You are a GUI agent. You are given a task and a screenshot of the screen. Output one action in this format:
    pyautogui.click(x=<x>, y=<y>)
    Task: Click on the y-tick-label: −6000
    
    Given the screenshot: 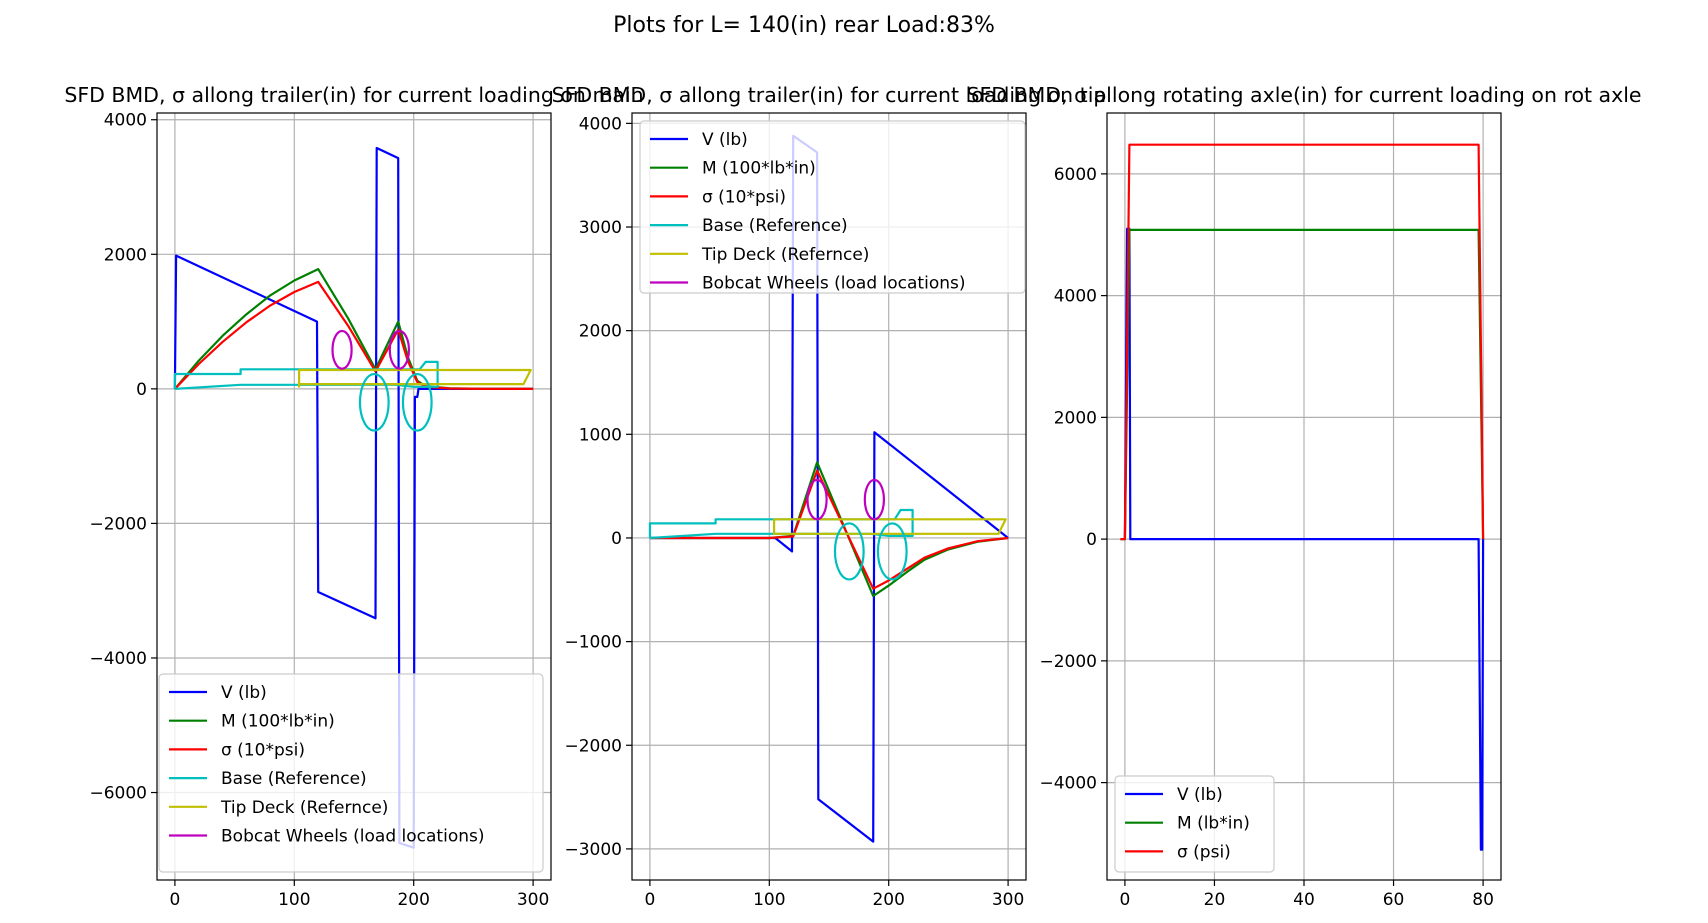 What is the action you would take?
    pyautogui.click(x=118, y=794)
    